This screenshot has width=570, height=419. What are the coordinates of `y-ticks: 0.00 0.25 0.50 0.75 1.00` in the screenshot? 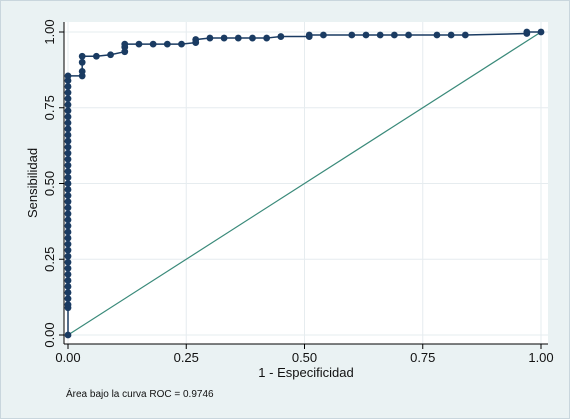 It's located at (53, 183).